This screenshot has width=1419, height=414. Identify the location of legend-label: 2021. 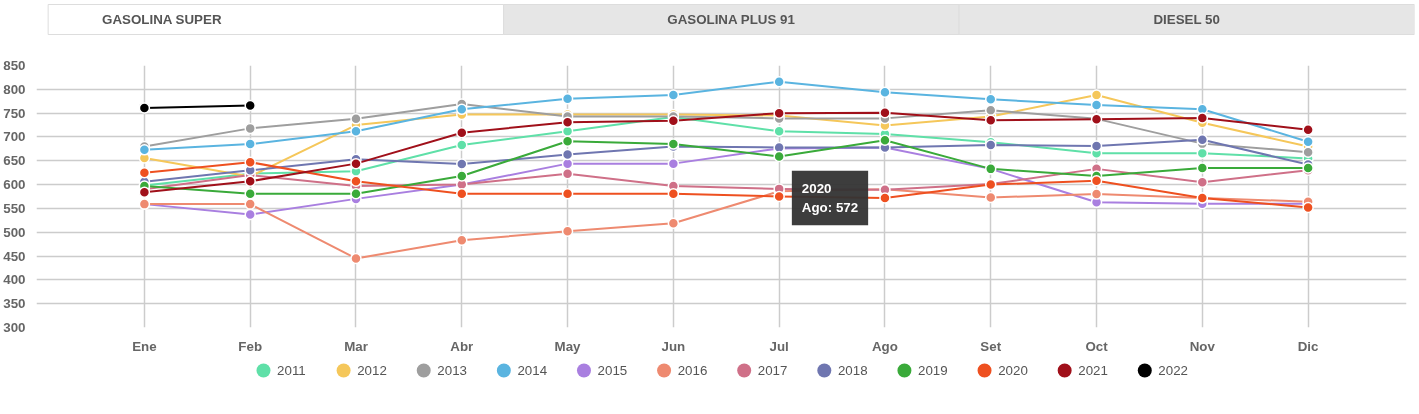
(1093, 370).